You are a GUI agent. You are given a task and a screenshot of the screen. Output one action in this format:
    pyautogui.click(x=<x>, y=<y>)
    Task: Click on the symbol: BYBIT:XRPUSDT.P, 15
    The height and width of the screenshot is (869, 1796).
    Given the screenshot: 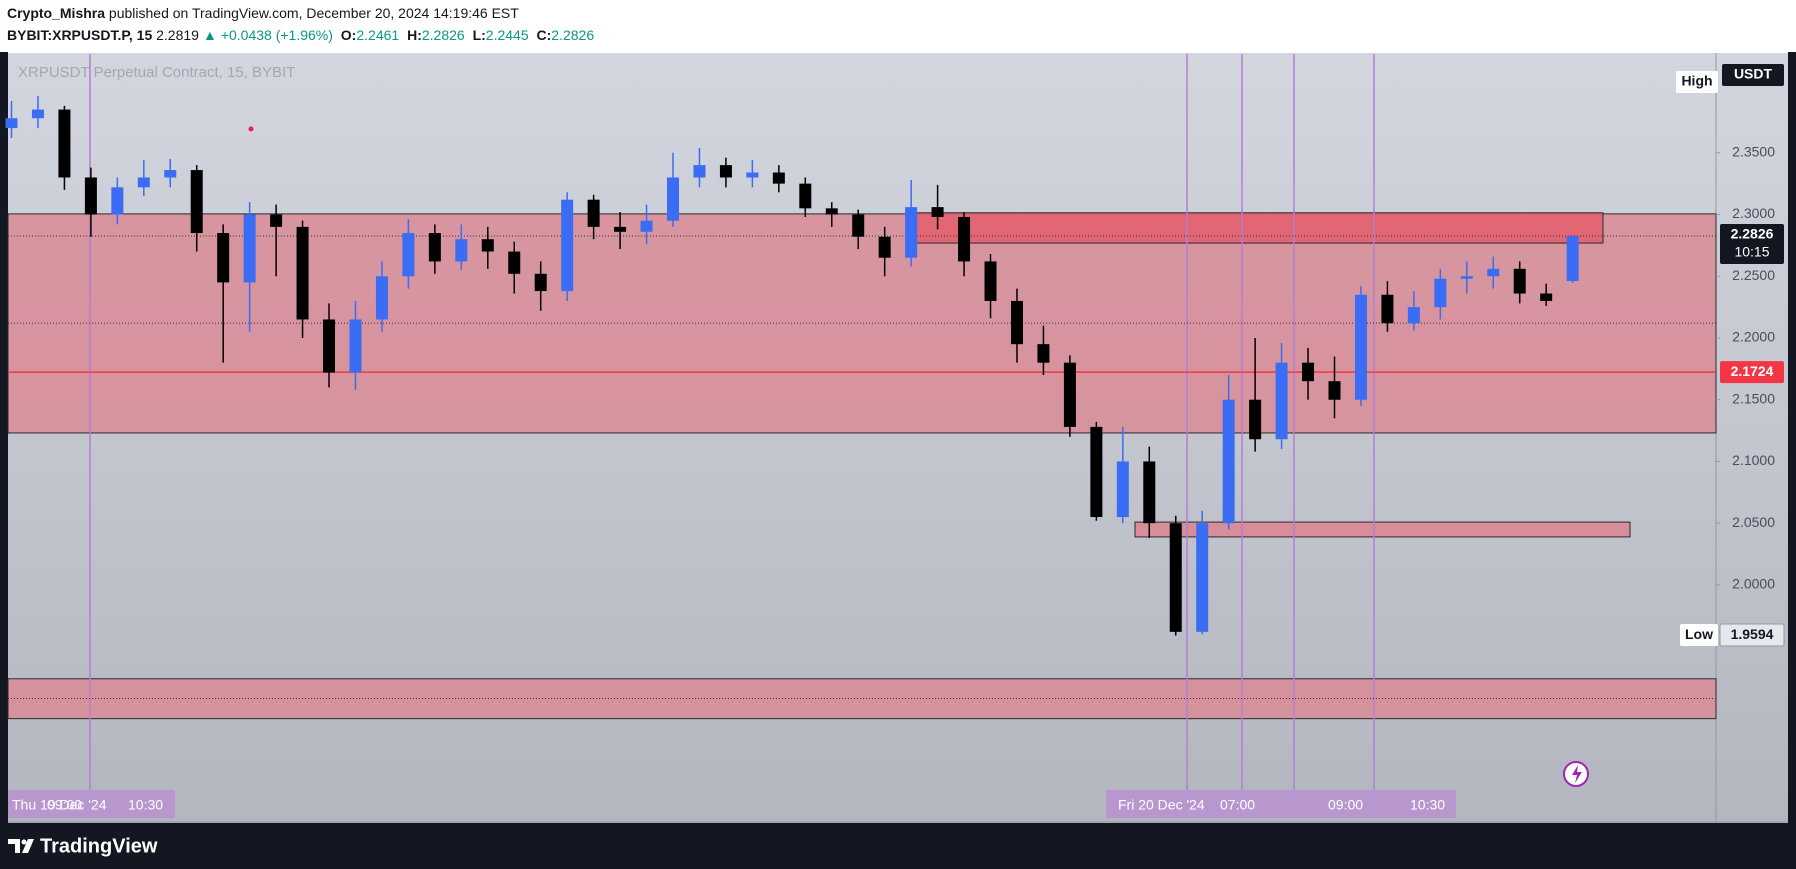 What is the action you would take?
    pyautogui.click(x=80, y=35)
    